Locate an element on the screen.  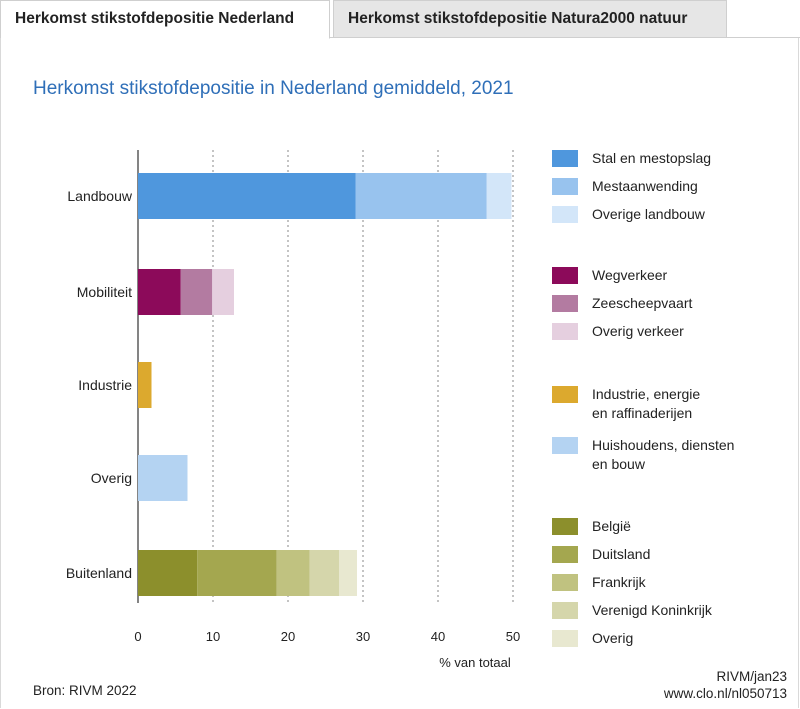
legend-label: Stal en mestopslag is located at coordinates (651, 158).